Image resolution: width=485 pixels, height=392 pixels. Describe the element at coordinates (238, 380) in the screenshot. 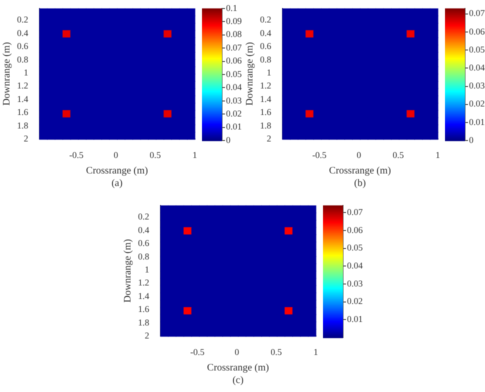

I see `text: (c)` at that location.